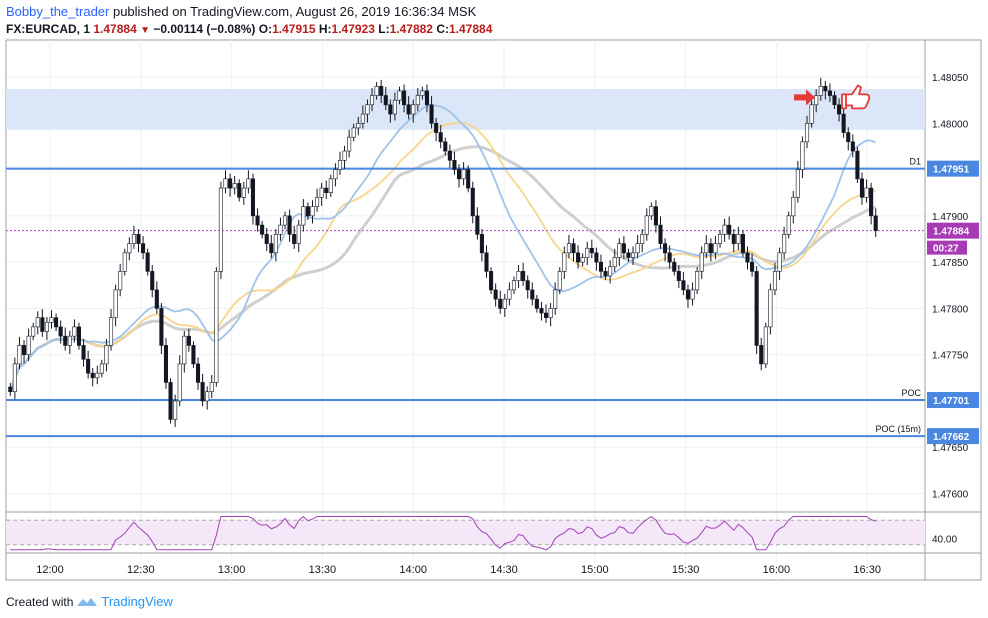  What do you see at coordinates (58, 11) in the screenshot?
I see `author-link: Bobby_the_trader` at bounding box center [58, 11].